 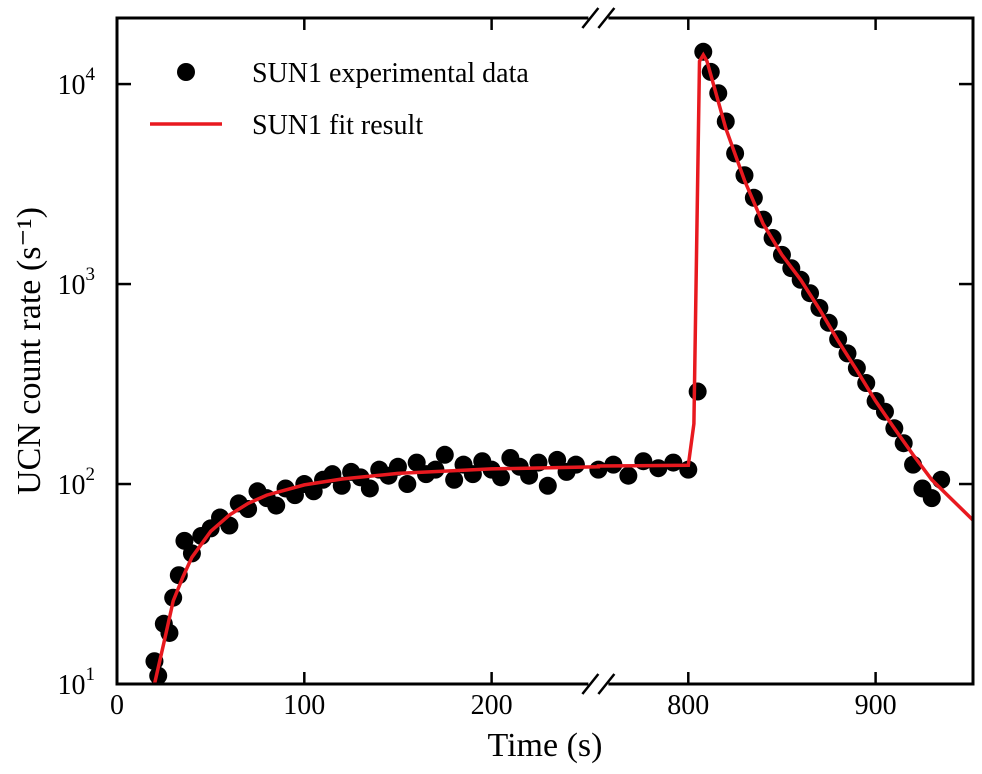 What do you see at coordinates (876, 705) in the screenshot?
I see `x-tick-label: 900` at bounding box center [876, 705].